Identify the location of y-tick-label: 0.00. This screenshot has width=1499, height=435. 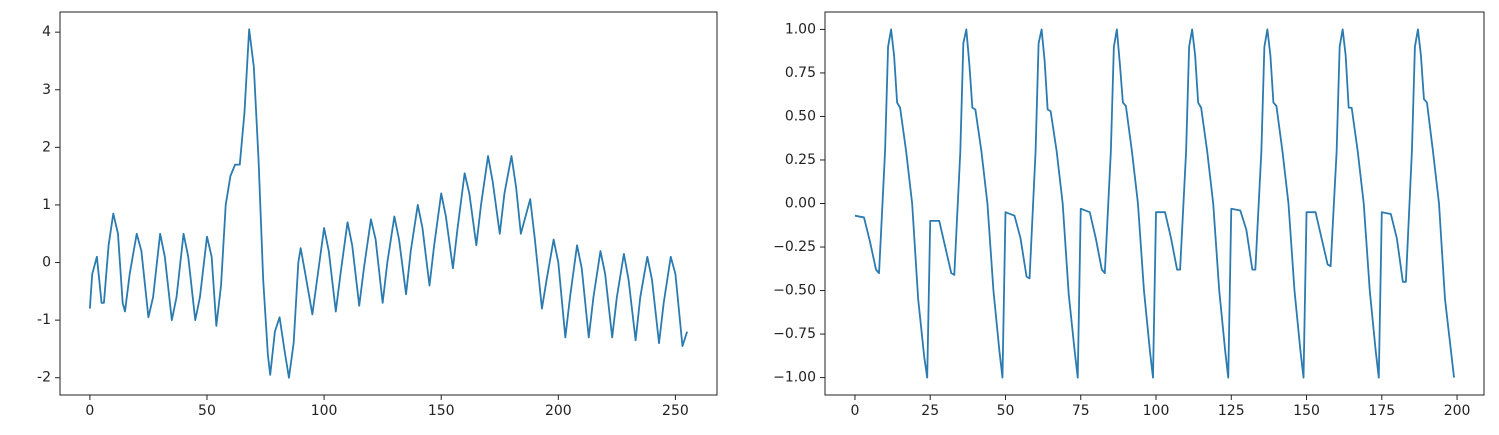
(800, 204).